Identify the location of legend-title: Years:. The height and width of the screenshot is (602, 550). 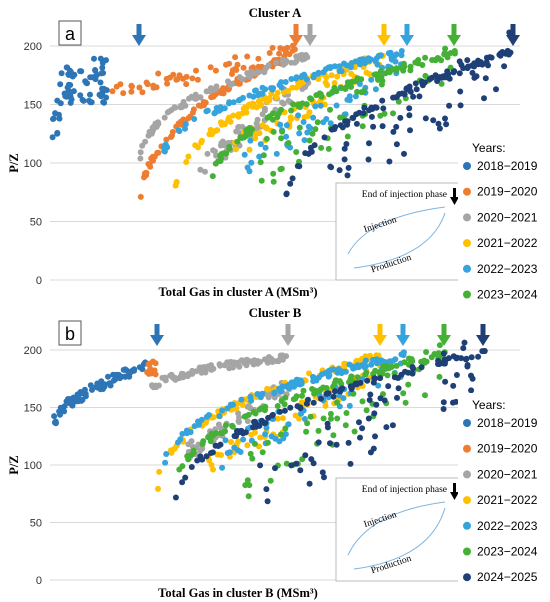
(489, 148).